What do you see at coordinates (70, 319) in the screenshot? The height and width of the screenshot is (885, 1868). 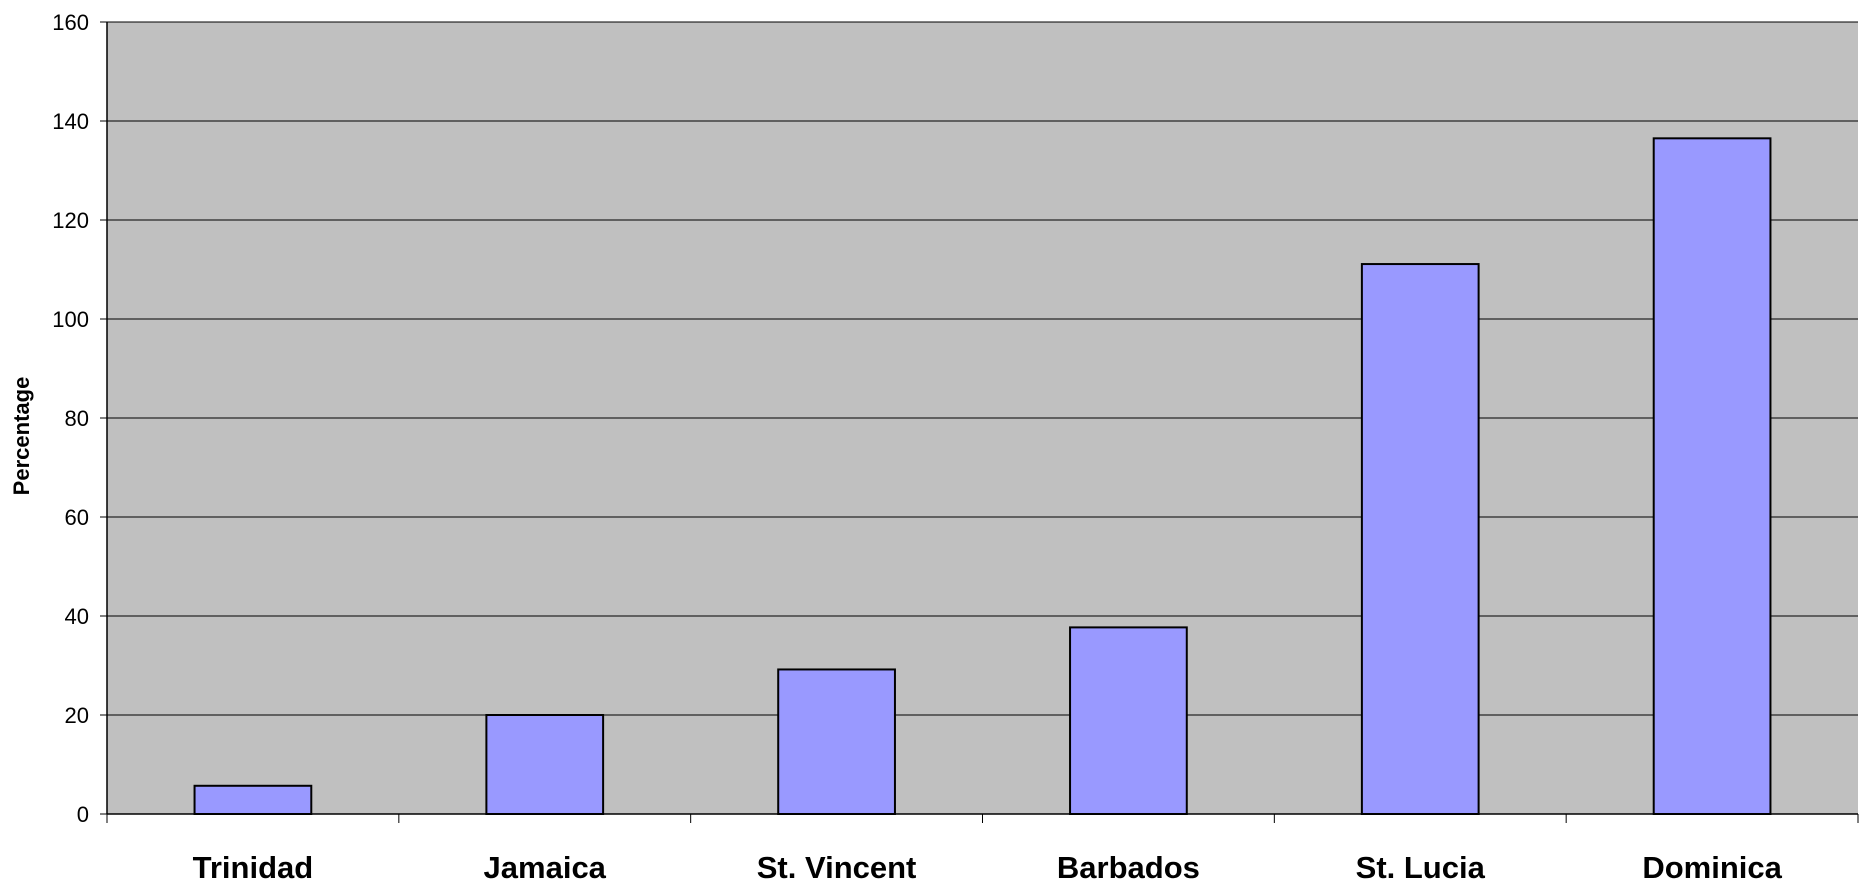 I see `y-tick-label: 100` at bounding box center [70, 319].